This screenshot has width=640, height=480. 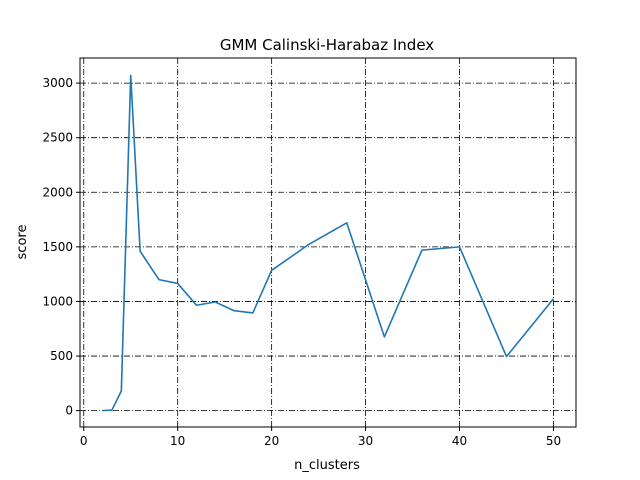 What do you see at coordinates (22, 242) in the screenshot?
I see `y-axis-label: score` at bounding box center [22, 242].